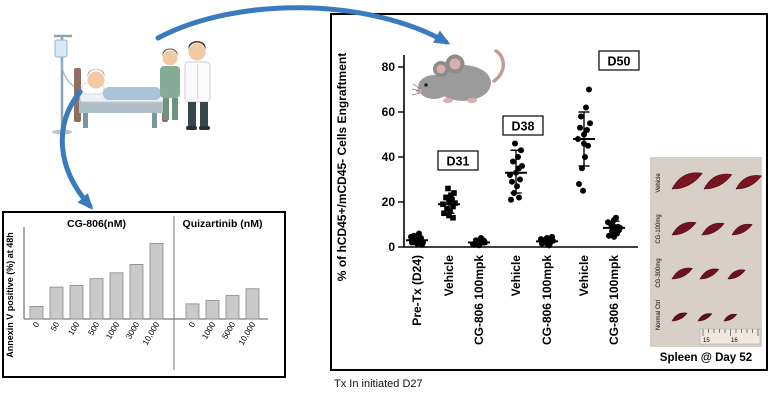 This screenshot has height=403, width=780. Describe the element at coordinates (734, 341) in the screenshot. I see `ruler-number: 16` at that location.